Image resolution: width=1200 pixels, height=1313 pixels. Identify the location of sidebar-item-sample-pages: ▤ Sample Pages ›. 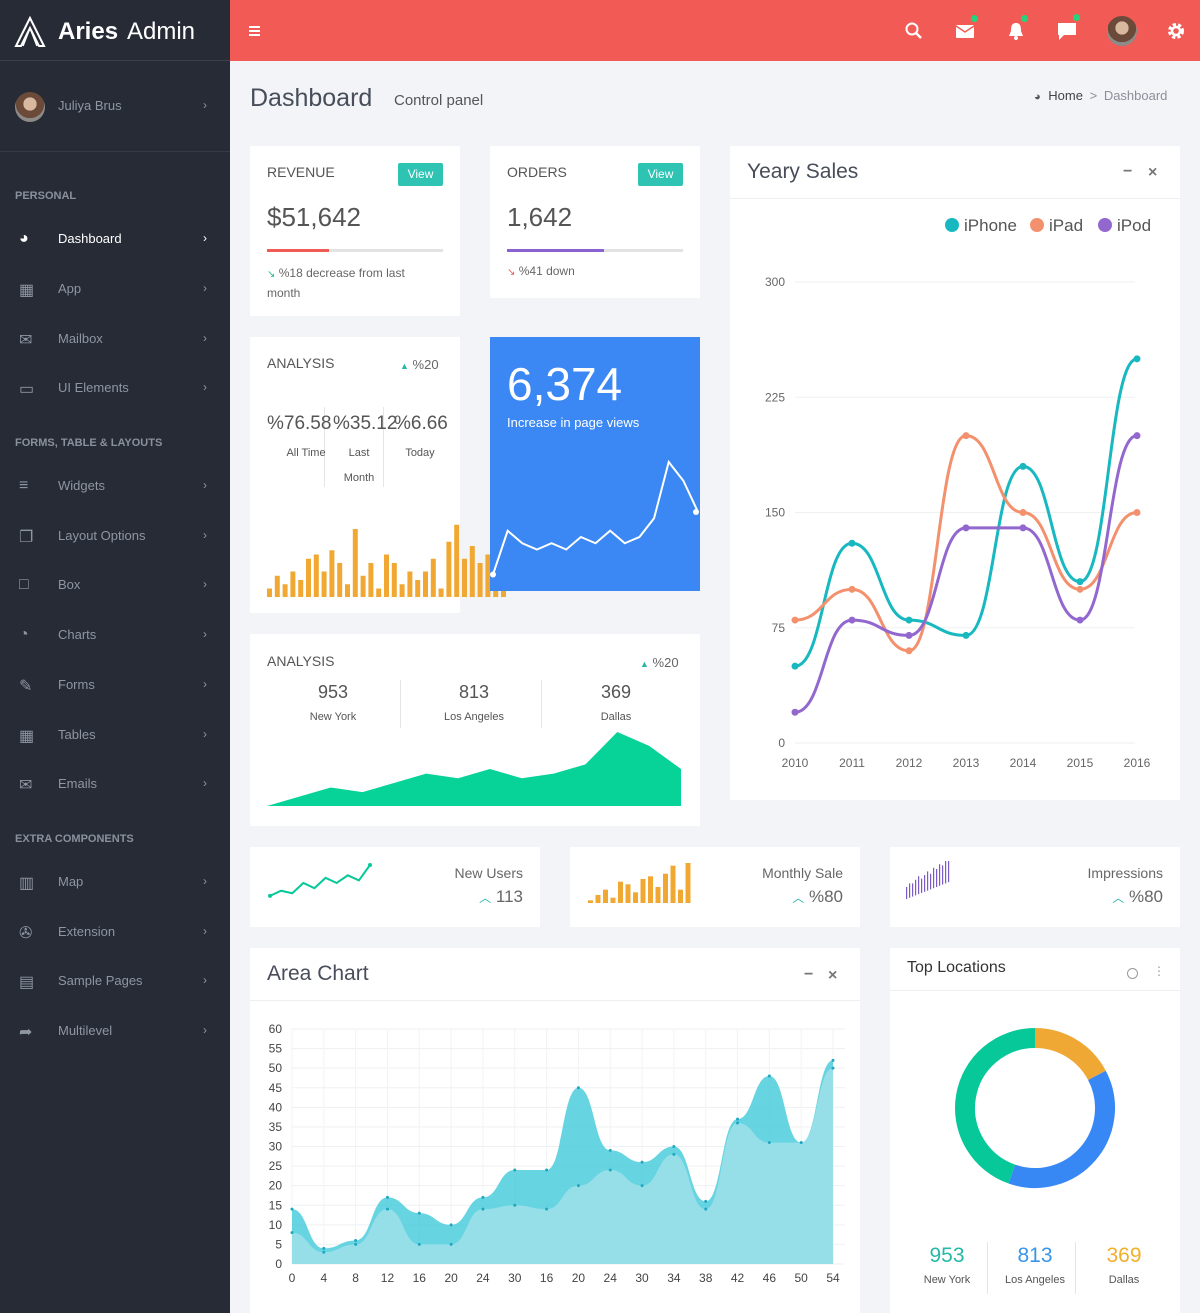
(115, 981).